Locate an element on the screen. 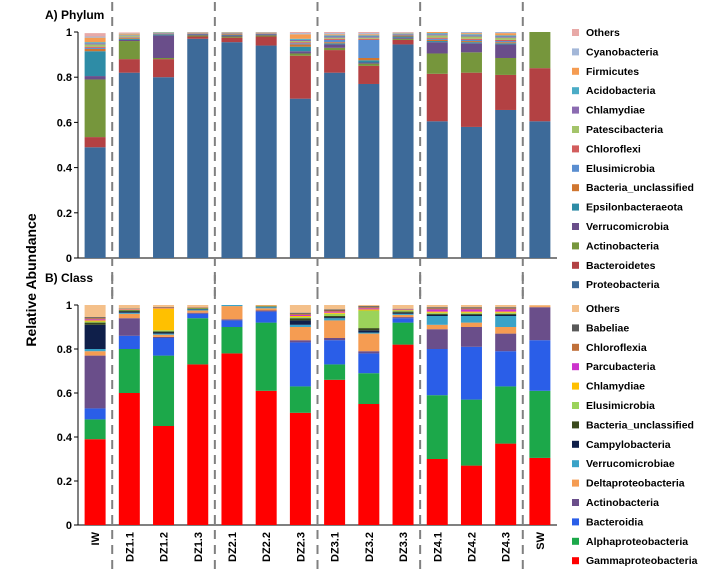 Image resolution: width=725 pixels, height=575 pixels. phylum-bar-dz2-2-verrucomicrobia is located at coordinates (266, 35).